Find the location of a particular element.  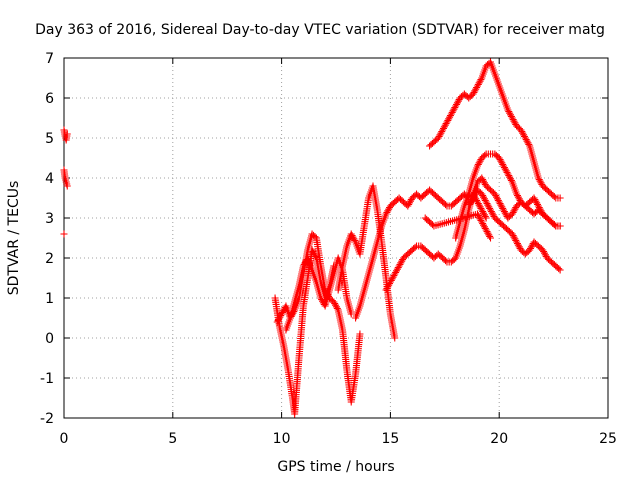

y-tick-label: -2 is located at coordinates (47, 419).